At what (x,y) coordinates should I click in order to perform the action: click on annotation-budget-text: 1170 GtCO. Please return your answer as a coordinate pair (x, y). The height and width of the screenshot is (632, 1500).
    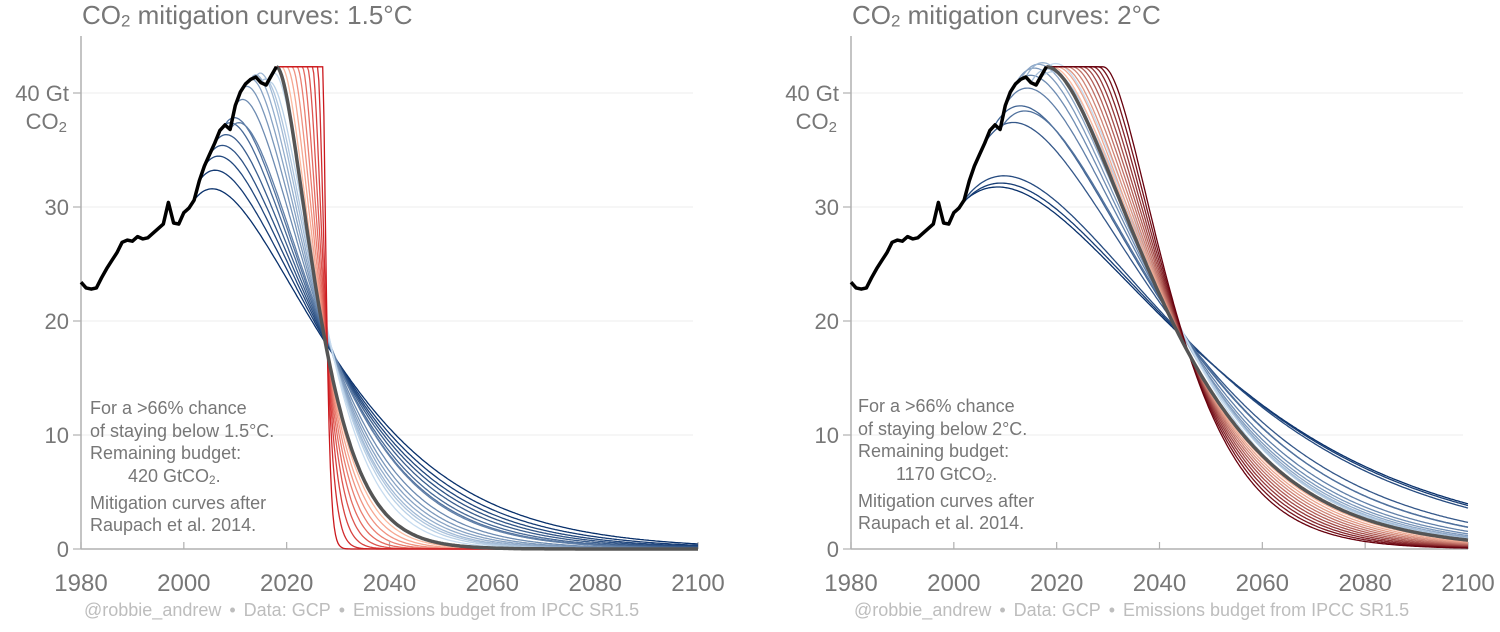
    Looking at the image, I should click on (941, 473).